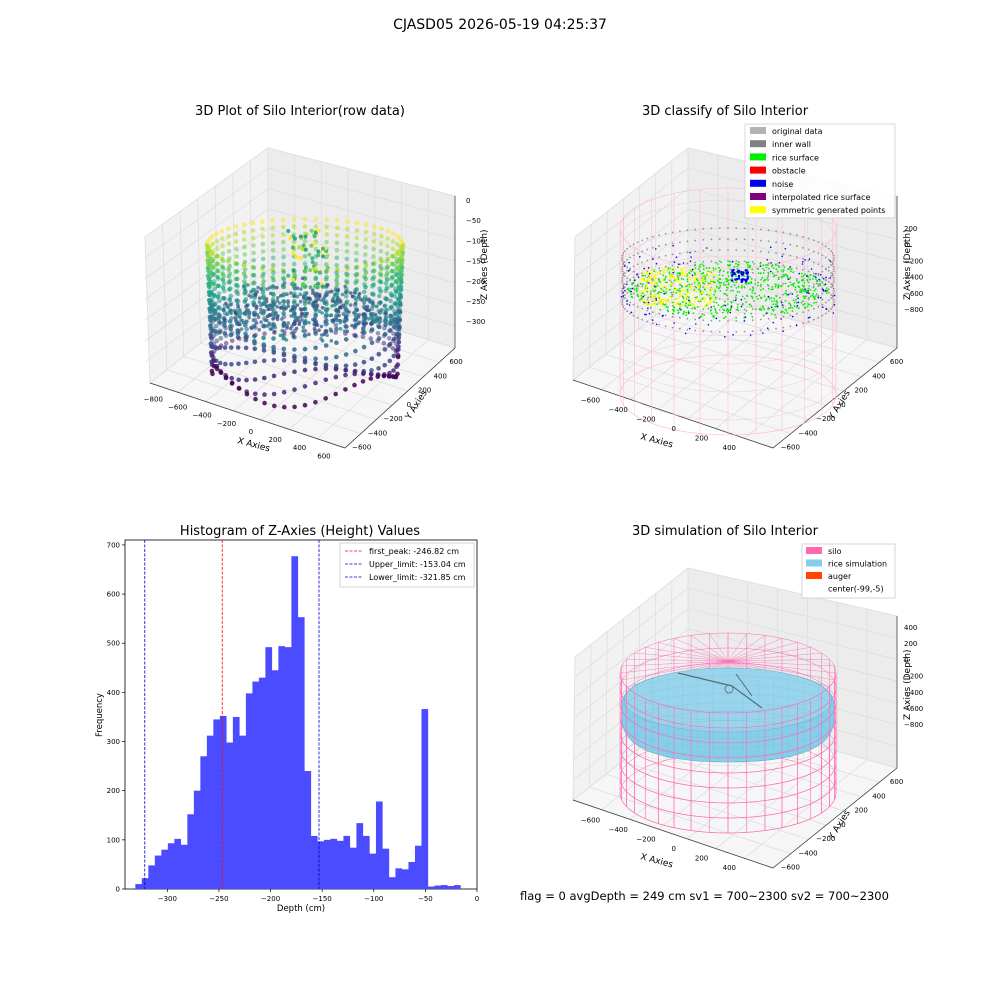 The width and height of the screenshot is (1000, 1000). What do you see at coordinates (298, 722) in the screenshot?
I see `histogram-bars` at bounding box center [298, 722].